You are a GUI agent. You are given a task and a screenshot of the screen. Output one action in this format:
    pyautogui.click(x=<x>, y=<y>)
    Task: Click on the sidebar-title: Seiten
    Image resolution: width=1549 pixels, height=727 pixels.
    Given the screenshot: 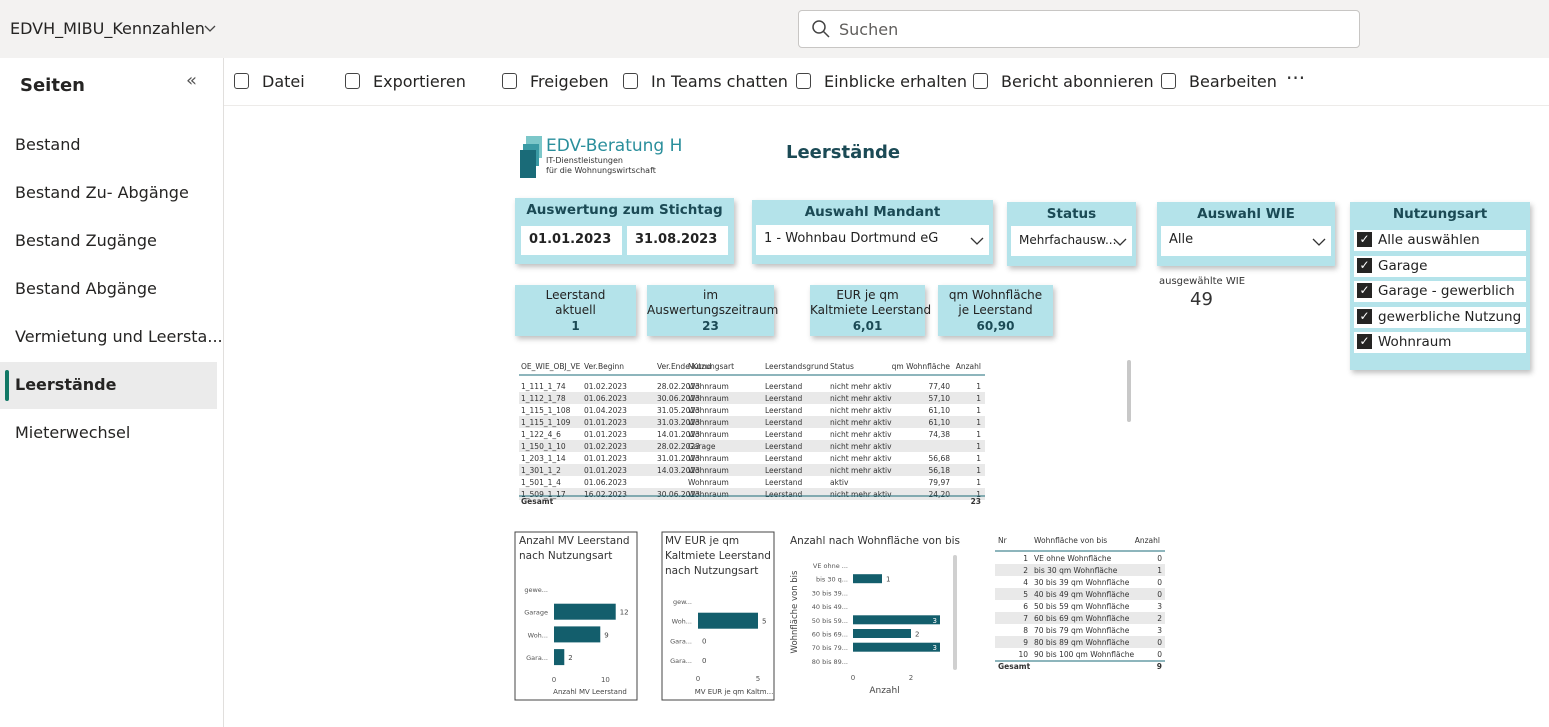 What is the action you would take?
    pyautogui.click(x=52, y=85)
    